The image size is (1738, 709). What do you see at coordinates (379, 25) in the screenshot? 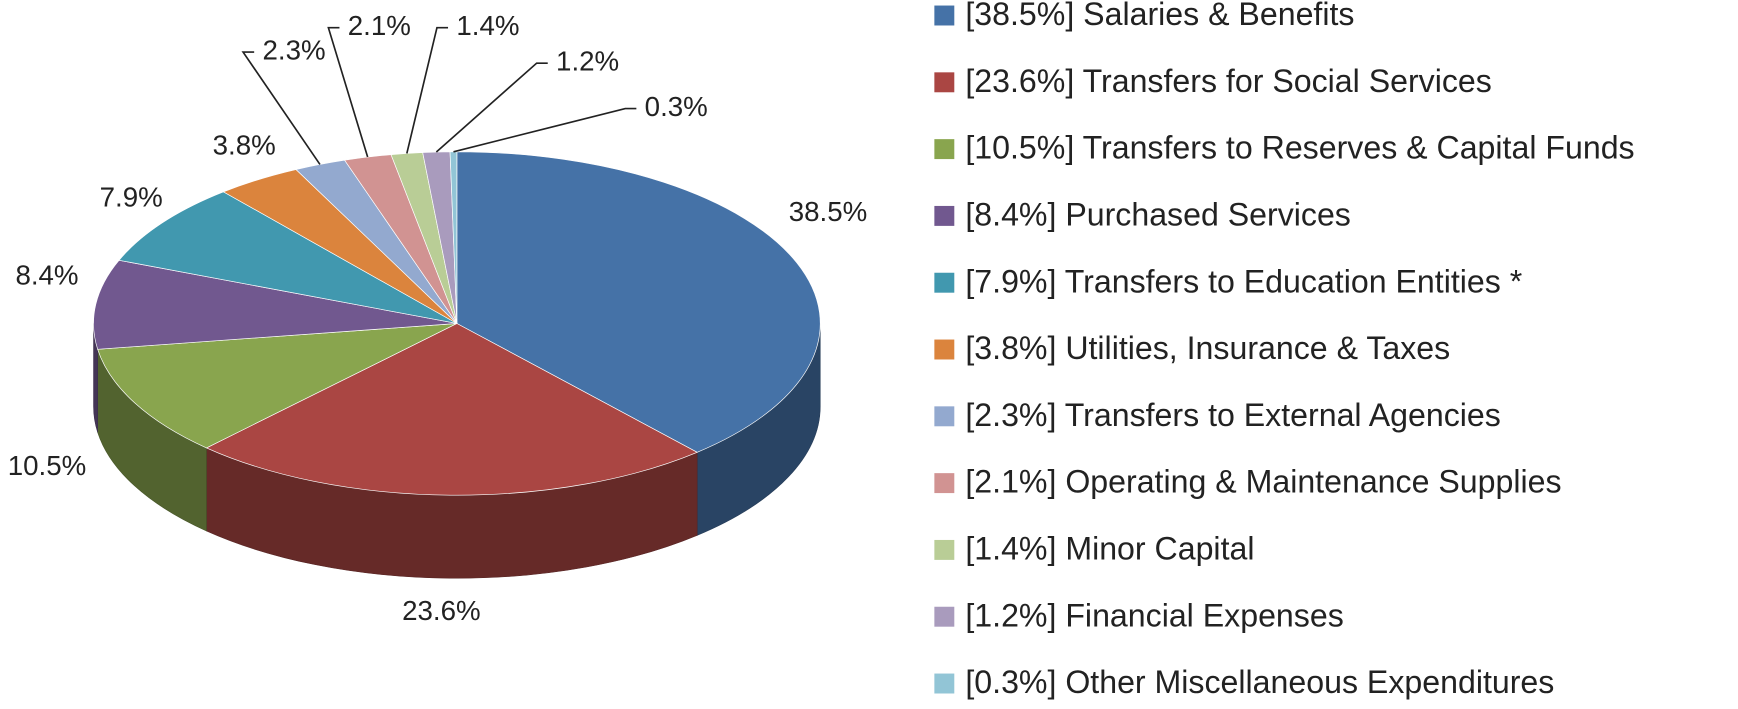
I see `data-label: 2.1%` at bounding box center [379, 25].